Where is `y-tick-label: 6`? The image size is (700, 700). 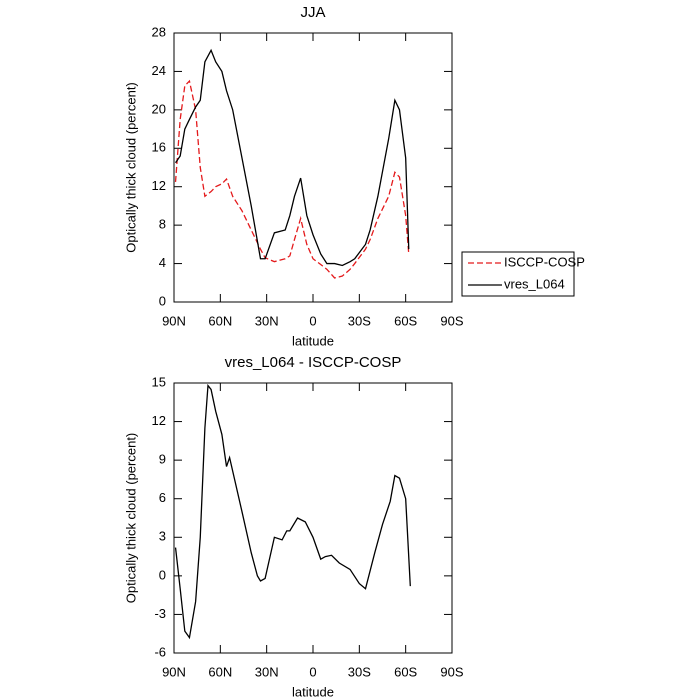 y-tick-label: 6 is located at coordinates (162, 497).